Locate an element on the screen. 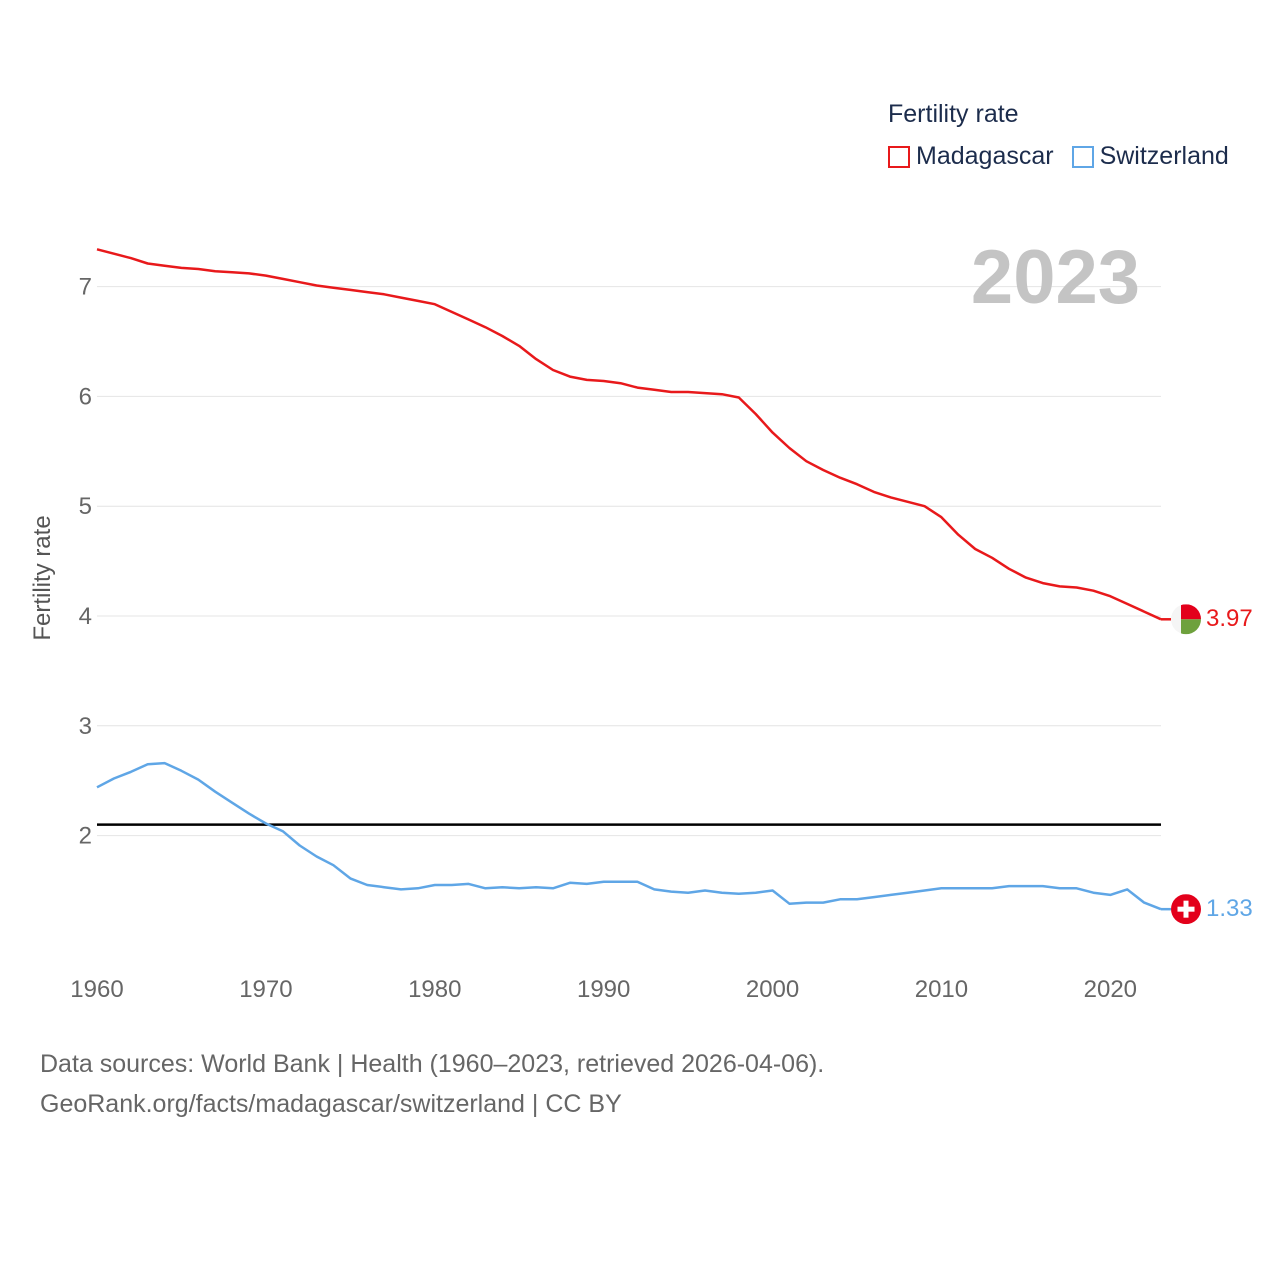 This screenshot has width=1280, height=1280. x-tick-label: 1980 is located at coordinates (434, 989).